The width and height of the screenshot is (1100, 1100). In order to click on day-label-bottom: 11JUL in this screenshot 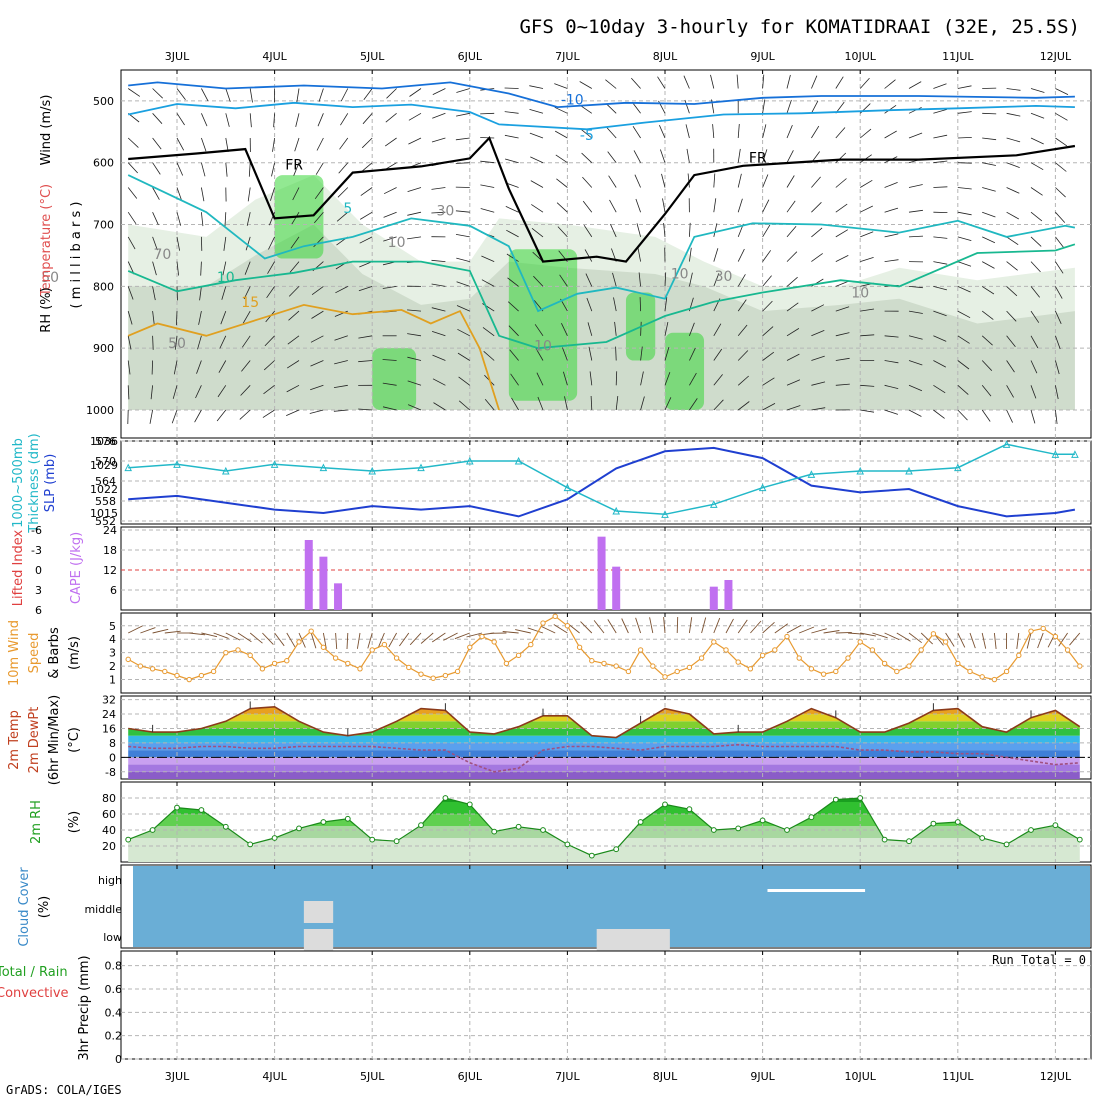, I will do `click(958, 1076)`.